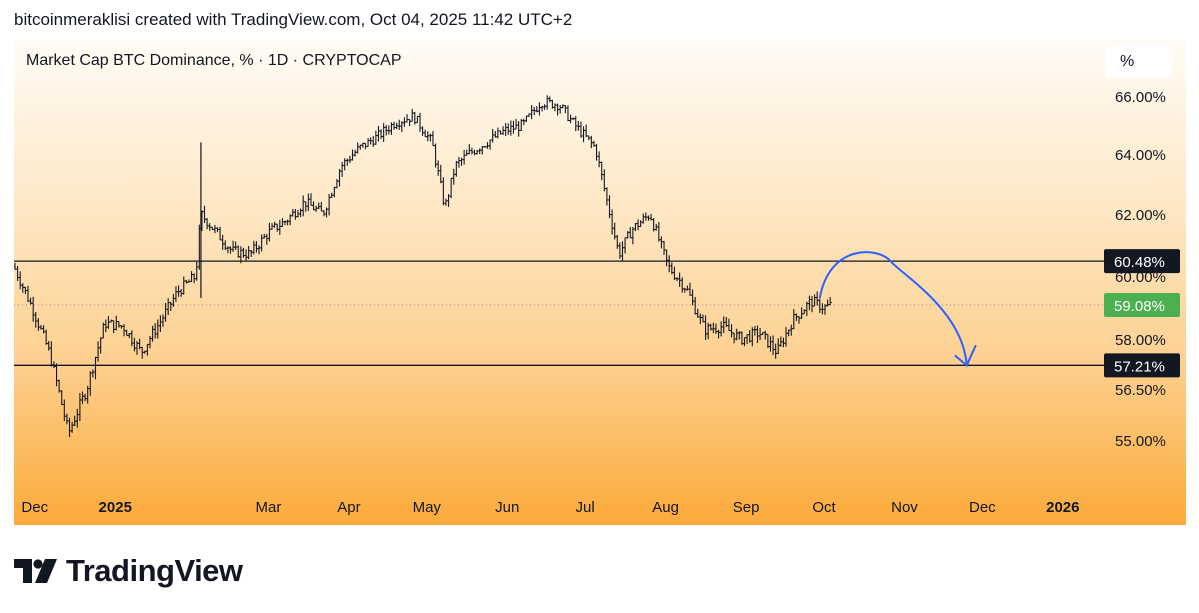  Describe the element at coordinates (1062, 507) in the screenshot. I see `x-axis-tick-label: 2026` at that location.